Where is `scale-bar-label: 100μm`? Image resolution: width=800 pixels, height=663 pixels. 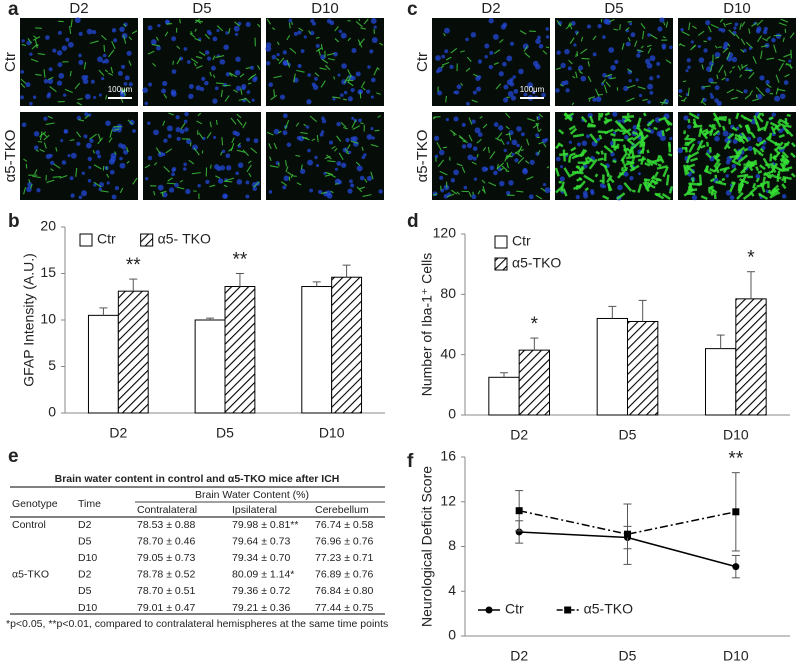
scale-bar-label: 100μm is located at coordinates (120, 89).